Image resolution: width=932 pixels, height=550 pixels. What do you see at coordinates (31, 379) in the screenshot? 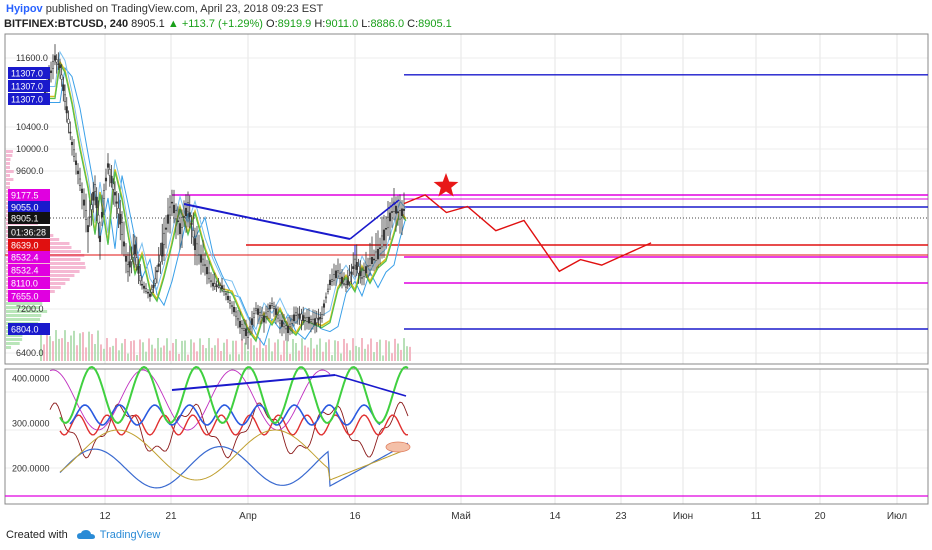
I see `indicator-tick-label: 400.0000` at bounding box center [31, 379].